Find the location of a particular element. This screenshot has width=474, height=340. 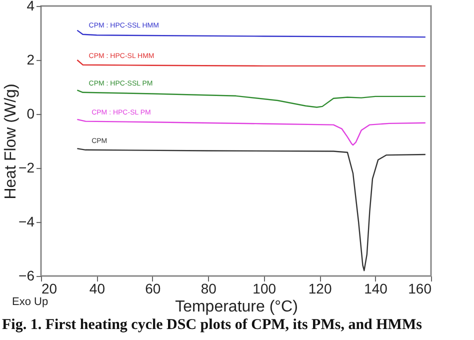

caption: Fig. 1. First heating cycle DSC plots of CPM, its PMs, and HMMs is located at coordinates (212, 325).